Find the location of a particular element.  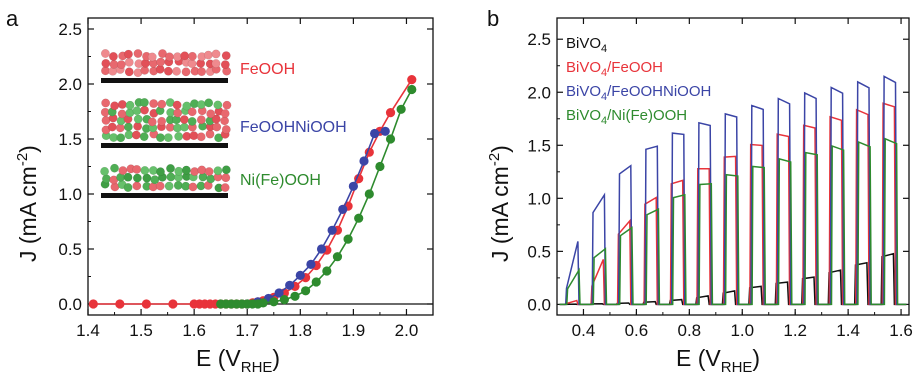

x-tick-label: 1.2 is located at coordinates (795, 330).